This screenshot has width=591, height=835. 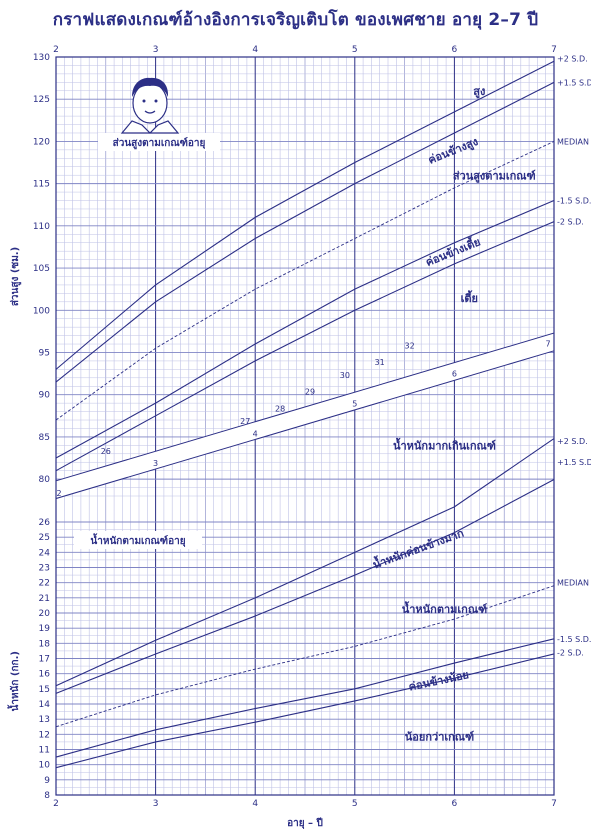 I want to click on bottom-x-tick-label: 4, so click(x=255, y=804).